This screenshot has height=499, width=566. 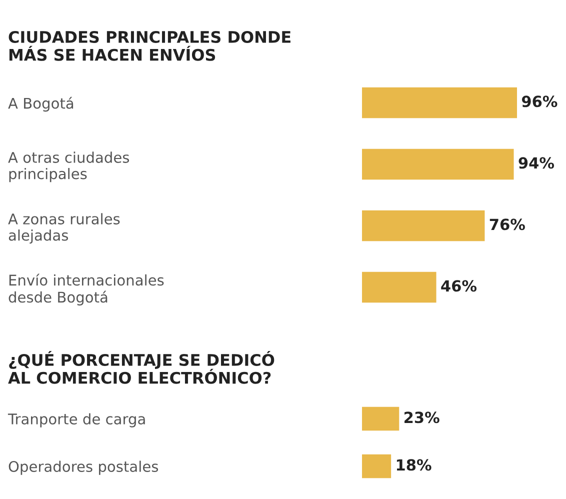 I want to click on data-label: 76%, so click(x=507, y=224).